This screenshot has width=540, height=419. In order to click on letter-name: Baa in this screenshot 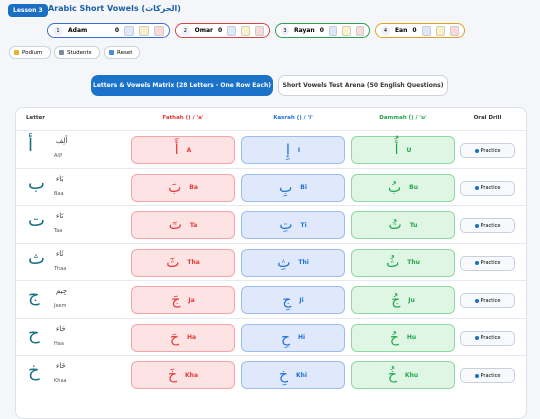, I will do `click(59, 193)`.